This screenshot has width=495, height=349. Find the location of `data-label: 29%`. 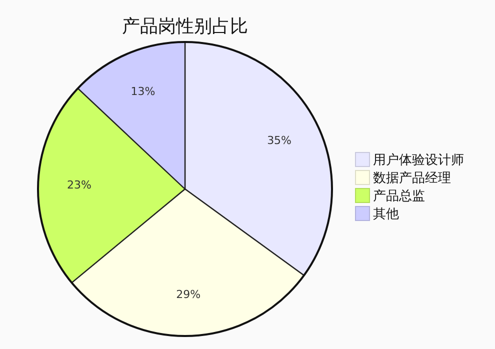

data-label: 29% is located at coordinates (188, 294).